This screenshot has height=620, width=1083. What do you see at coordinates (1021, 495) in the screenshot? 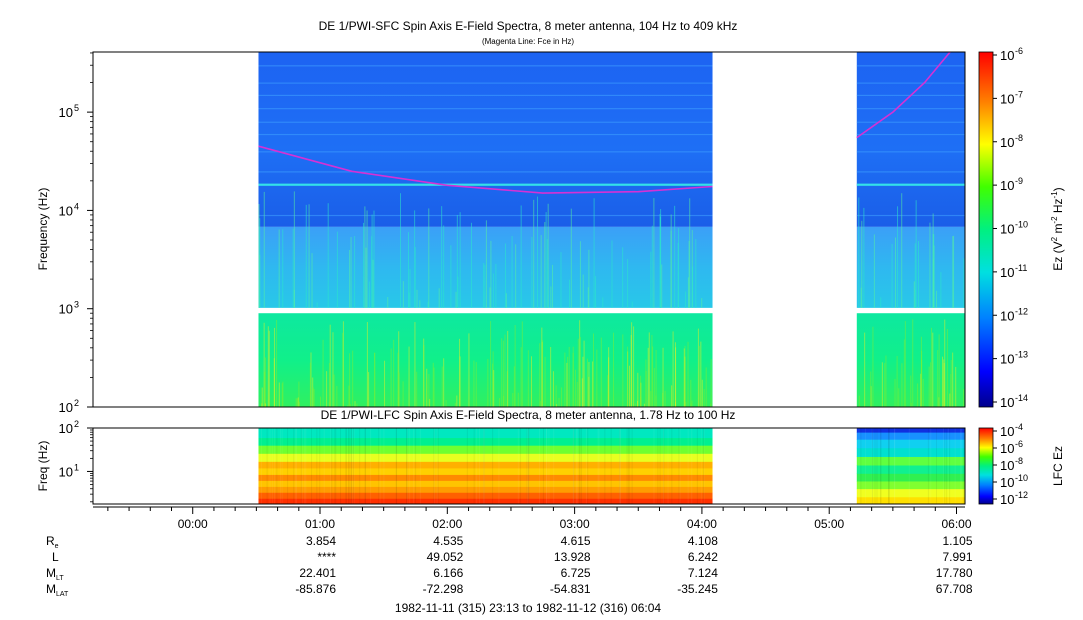
I see `lfc-colorbar-tick-exponent: -12` at bounding box center [1021, 495].